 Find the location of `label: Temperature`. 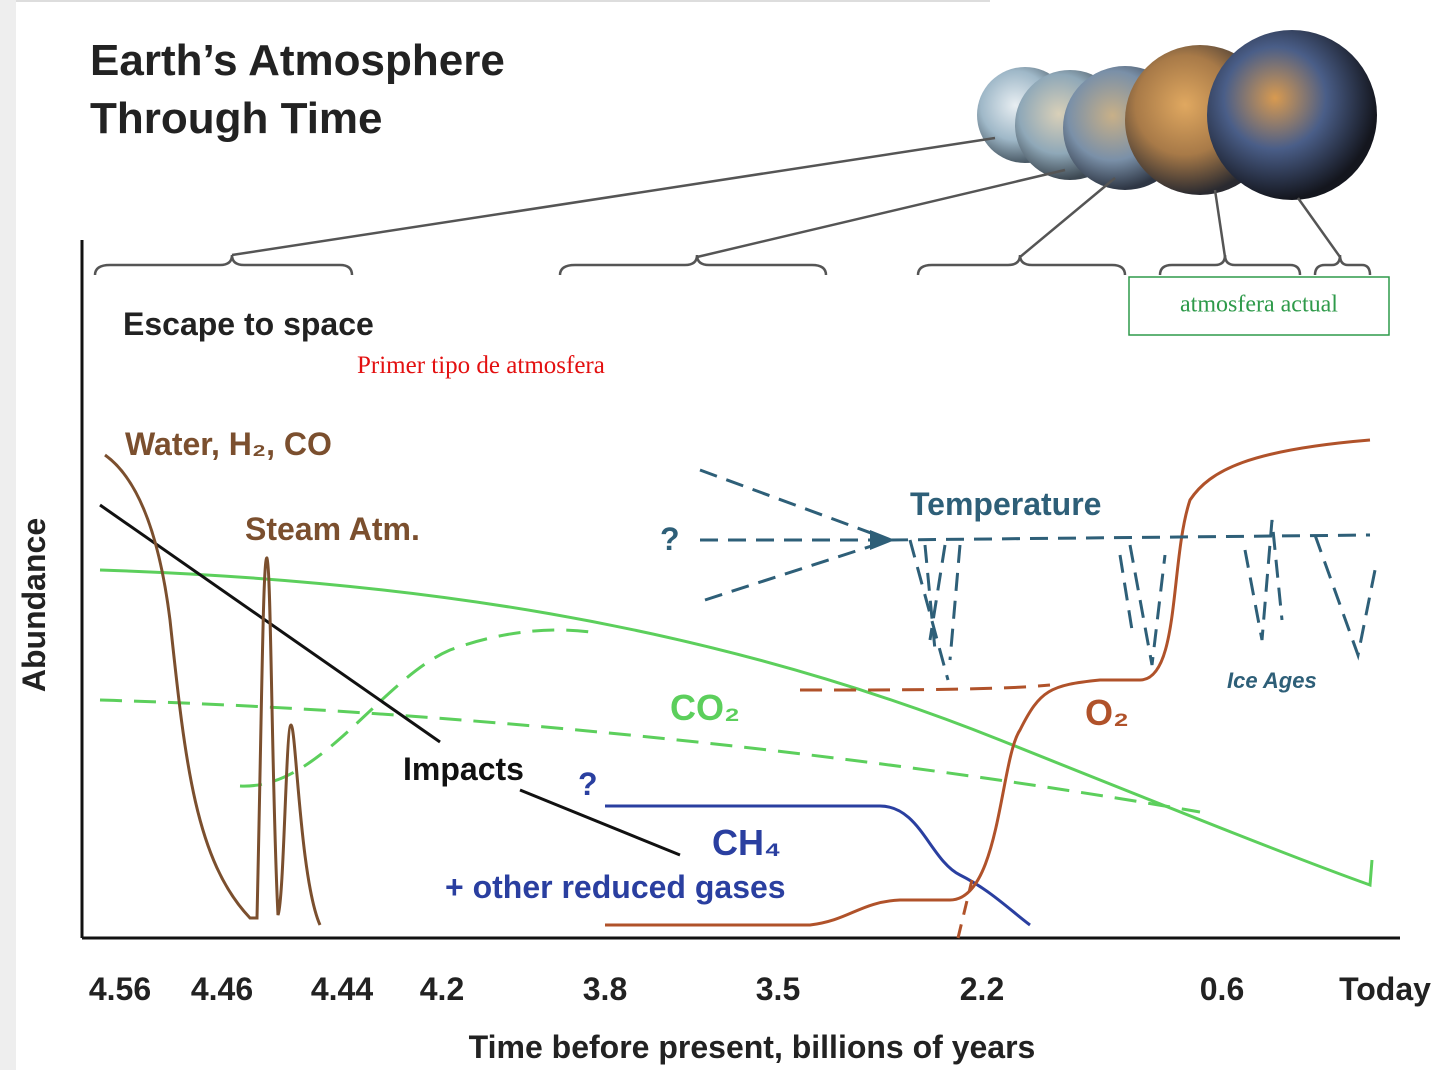

label: Temperature is located at coordinates (1005, 504).